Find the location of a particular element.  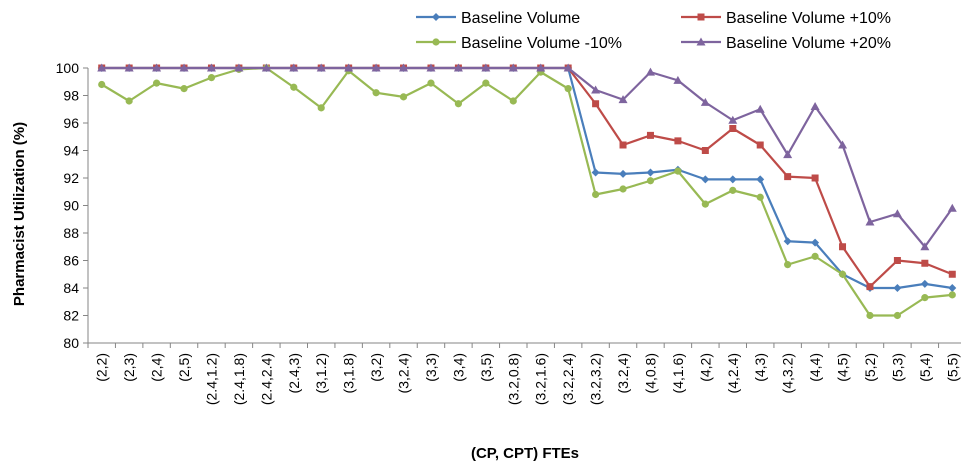

x-tick-label: (4,4) is located at coordinates (815, 367).